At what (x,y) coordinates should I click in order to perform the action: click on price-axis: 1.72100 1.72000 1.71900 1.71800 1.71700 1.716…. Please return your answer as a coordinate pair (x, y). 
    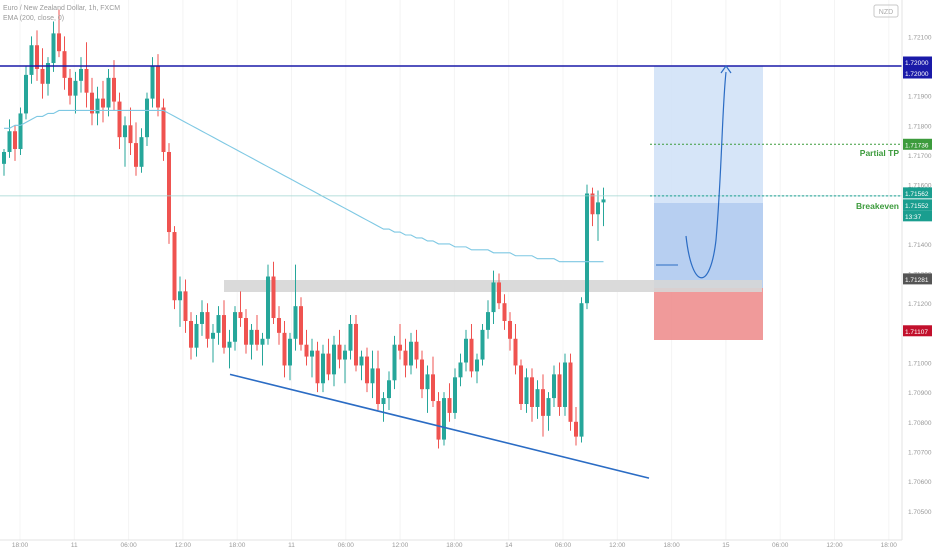
    Looking at the image, I should click on (916, 270).